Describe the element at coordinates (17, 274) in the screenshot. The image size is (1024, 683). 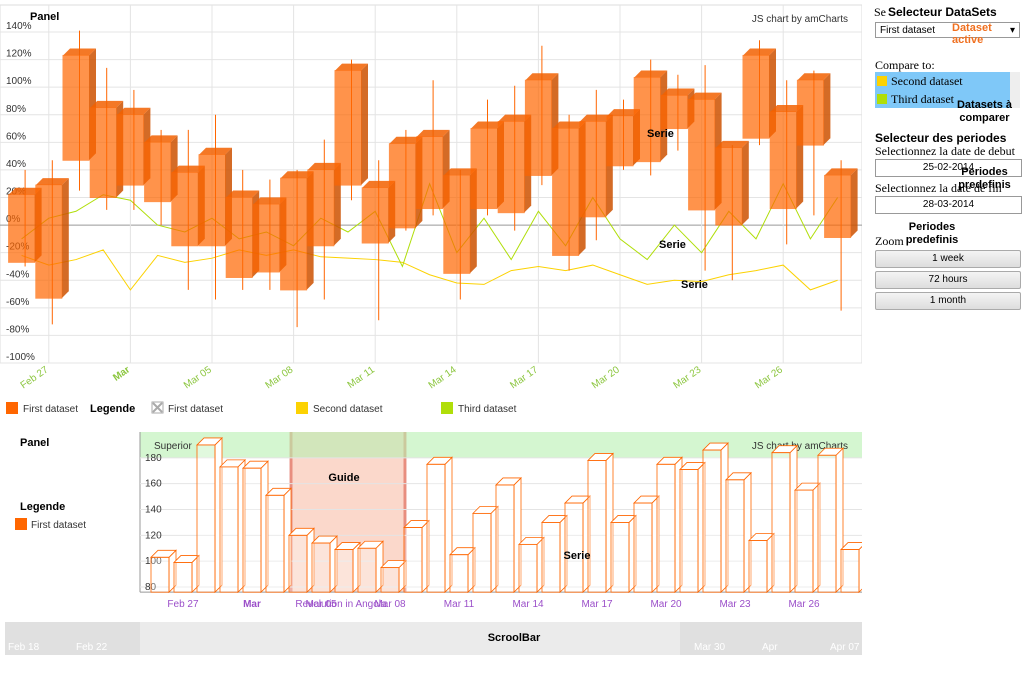
I see `y-tick-label: -40%` at that location.